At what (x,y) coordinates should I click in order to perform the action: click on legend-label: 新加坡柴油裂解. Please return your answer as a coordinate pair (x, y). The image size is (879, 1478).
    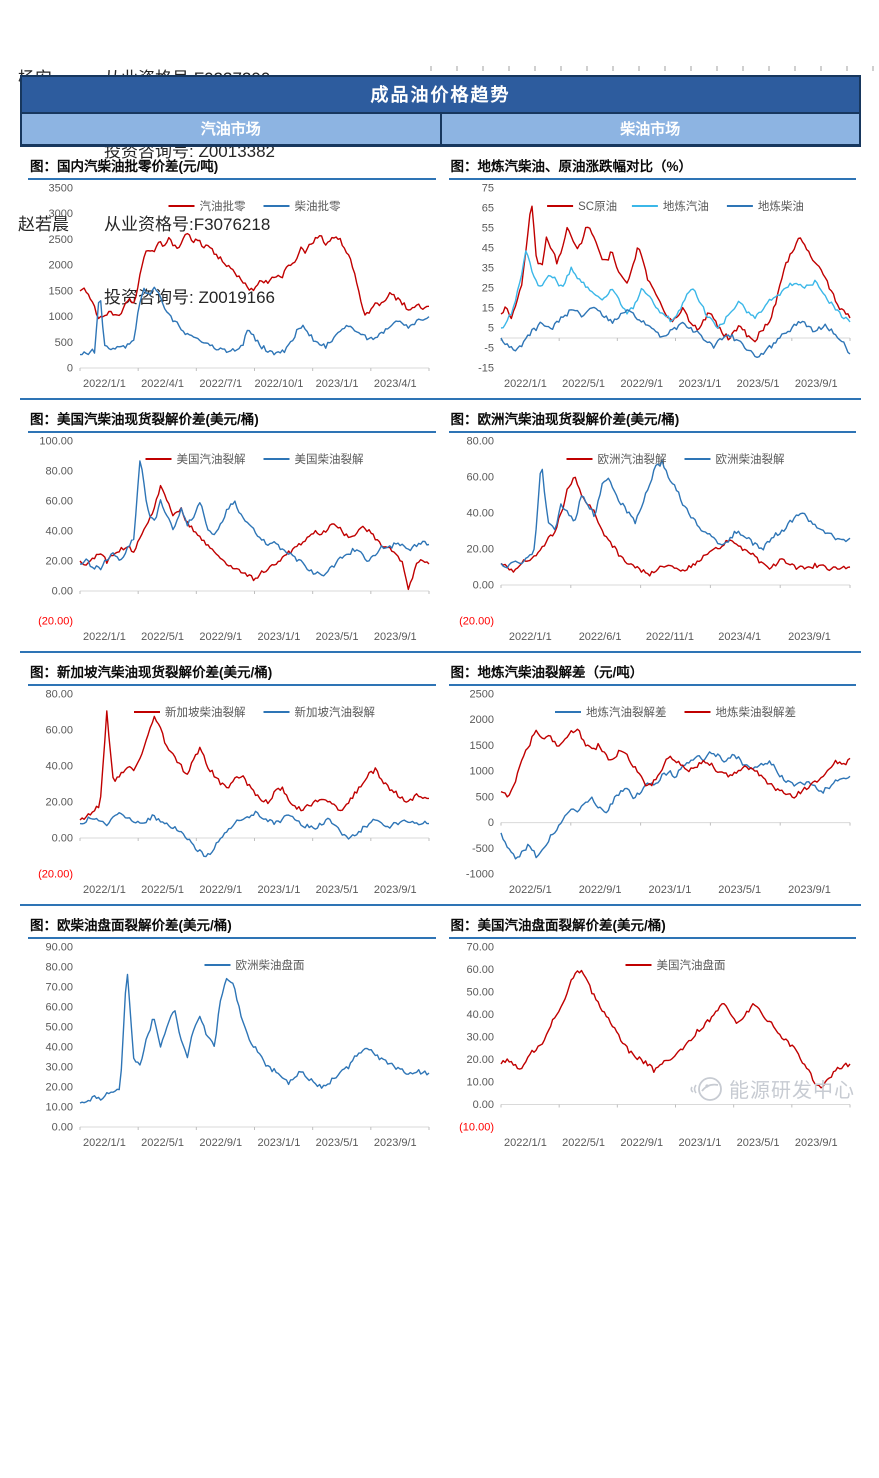
    Looking at the image, I should click on (205, 712).